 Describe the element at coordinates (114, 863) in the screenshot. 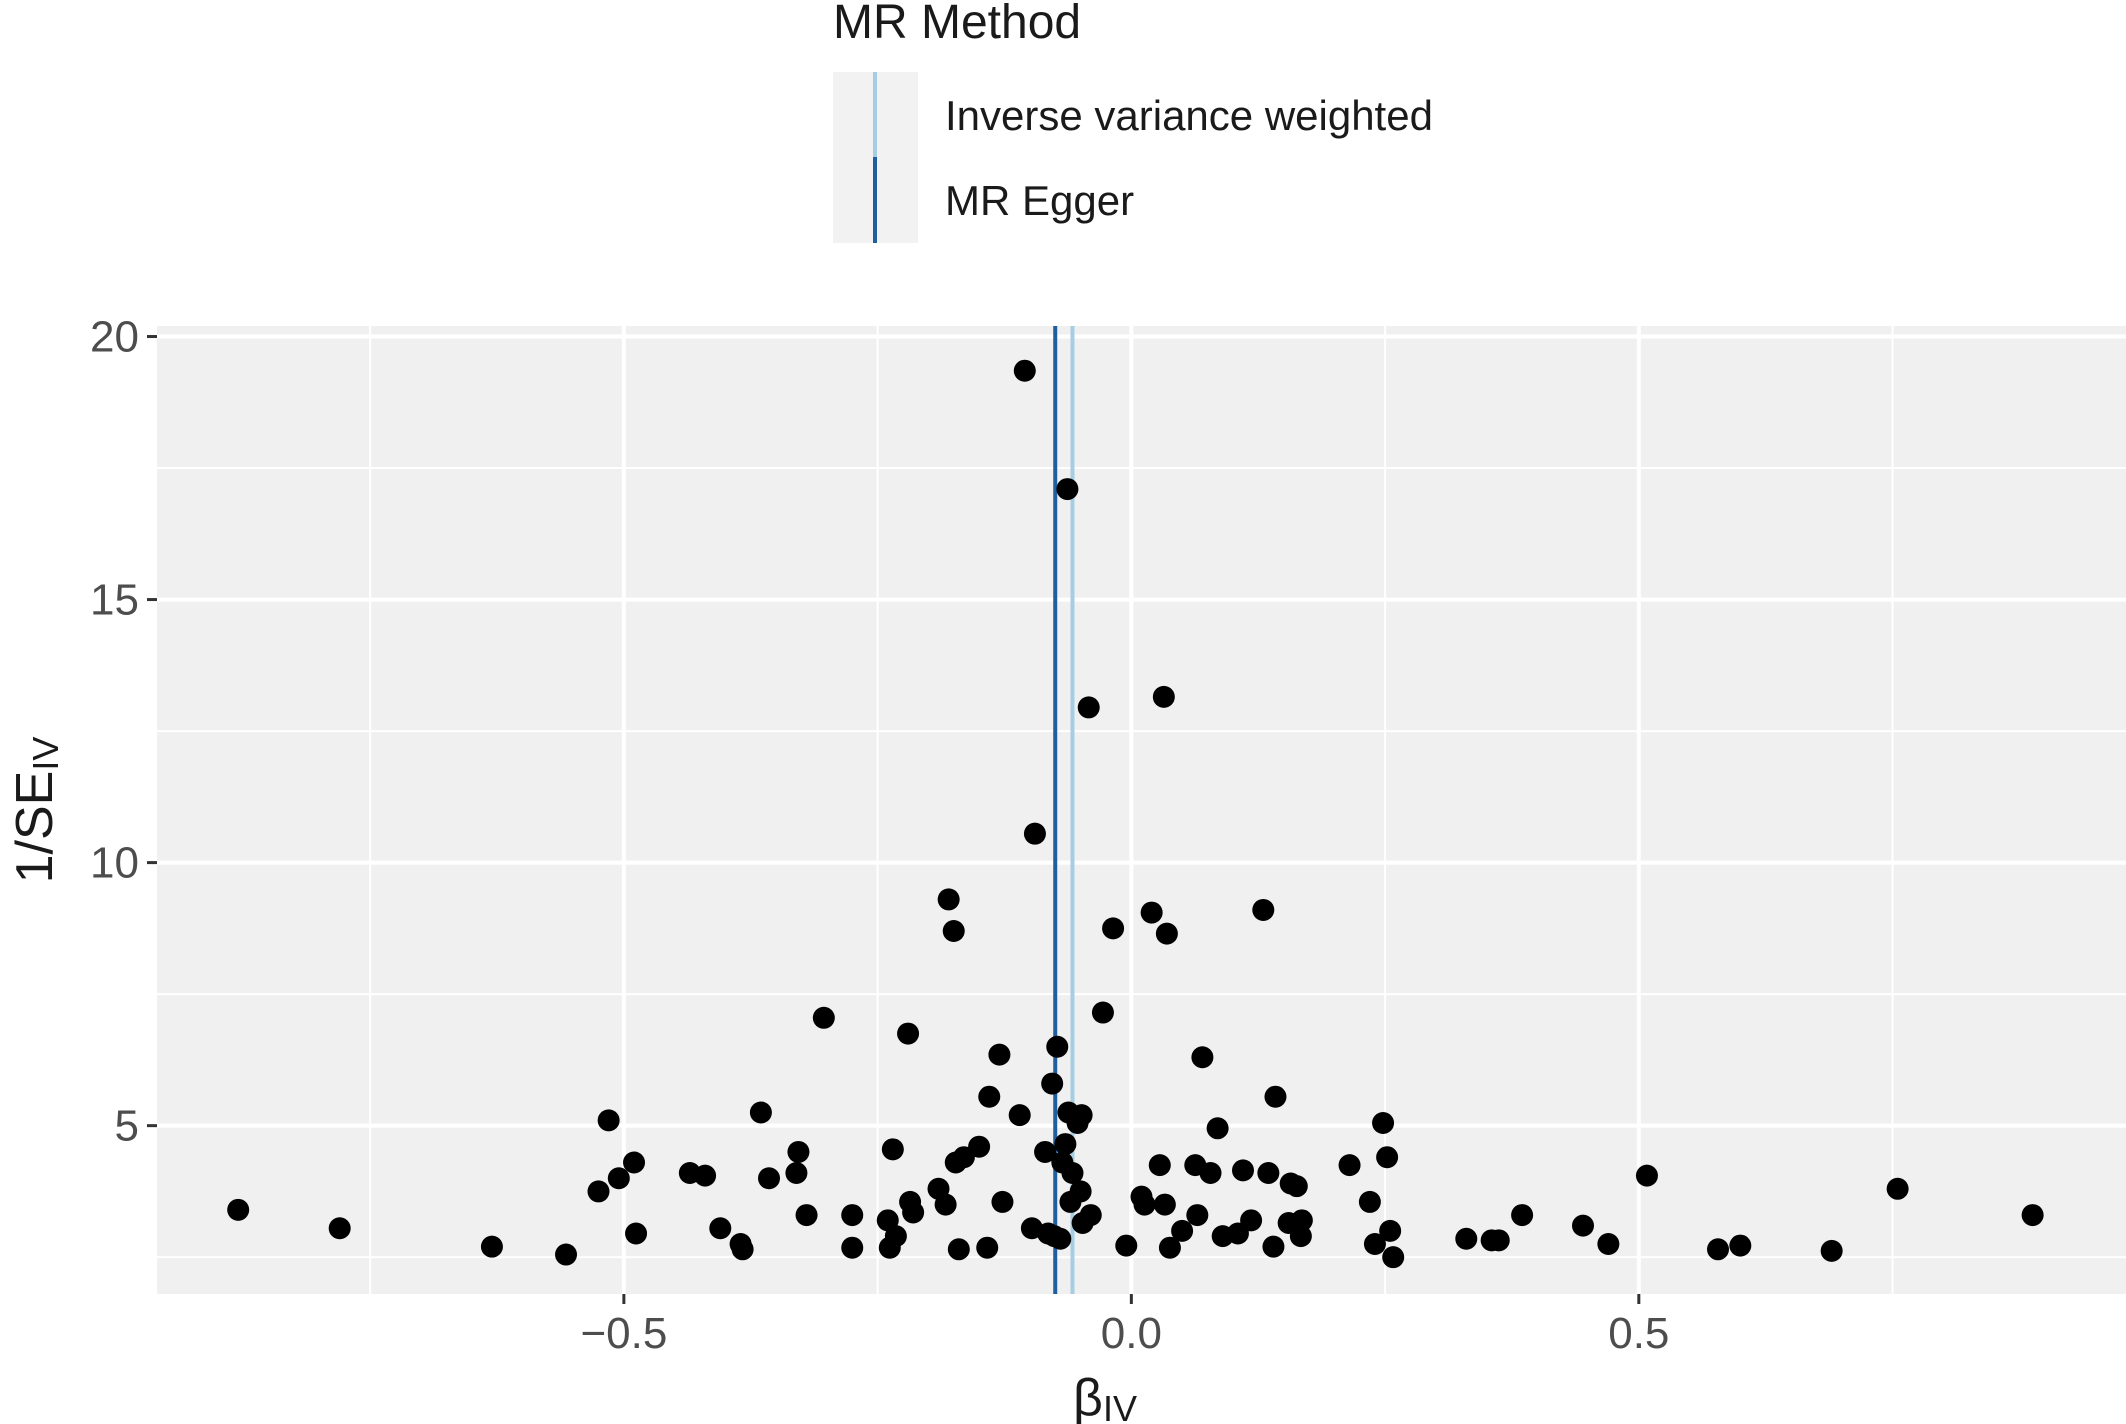

I see `y-tick-label: 10` at that location.